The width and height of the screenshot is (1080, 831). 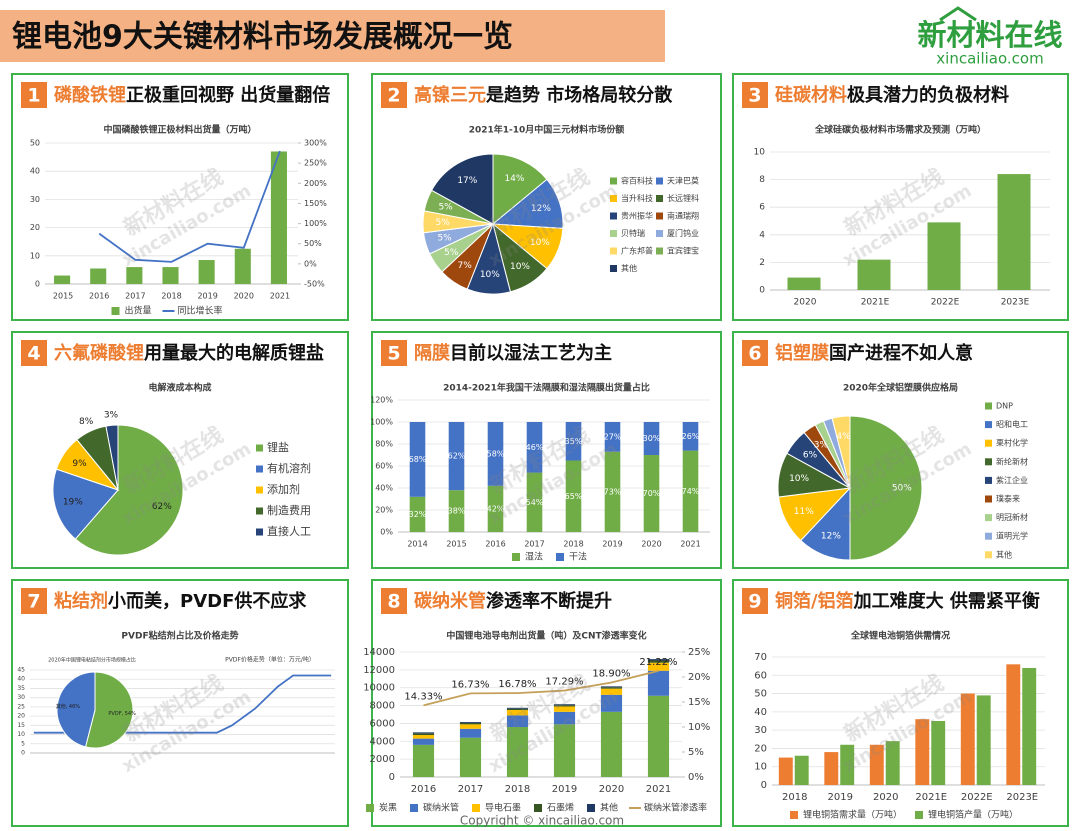 What do you see at coordinates (799, 479) in the screenshot?
I see `pie-label: 10%` at bounding box center [799, 479].